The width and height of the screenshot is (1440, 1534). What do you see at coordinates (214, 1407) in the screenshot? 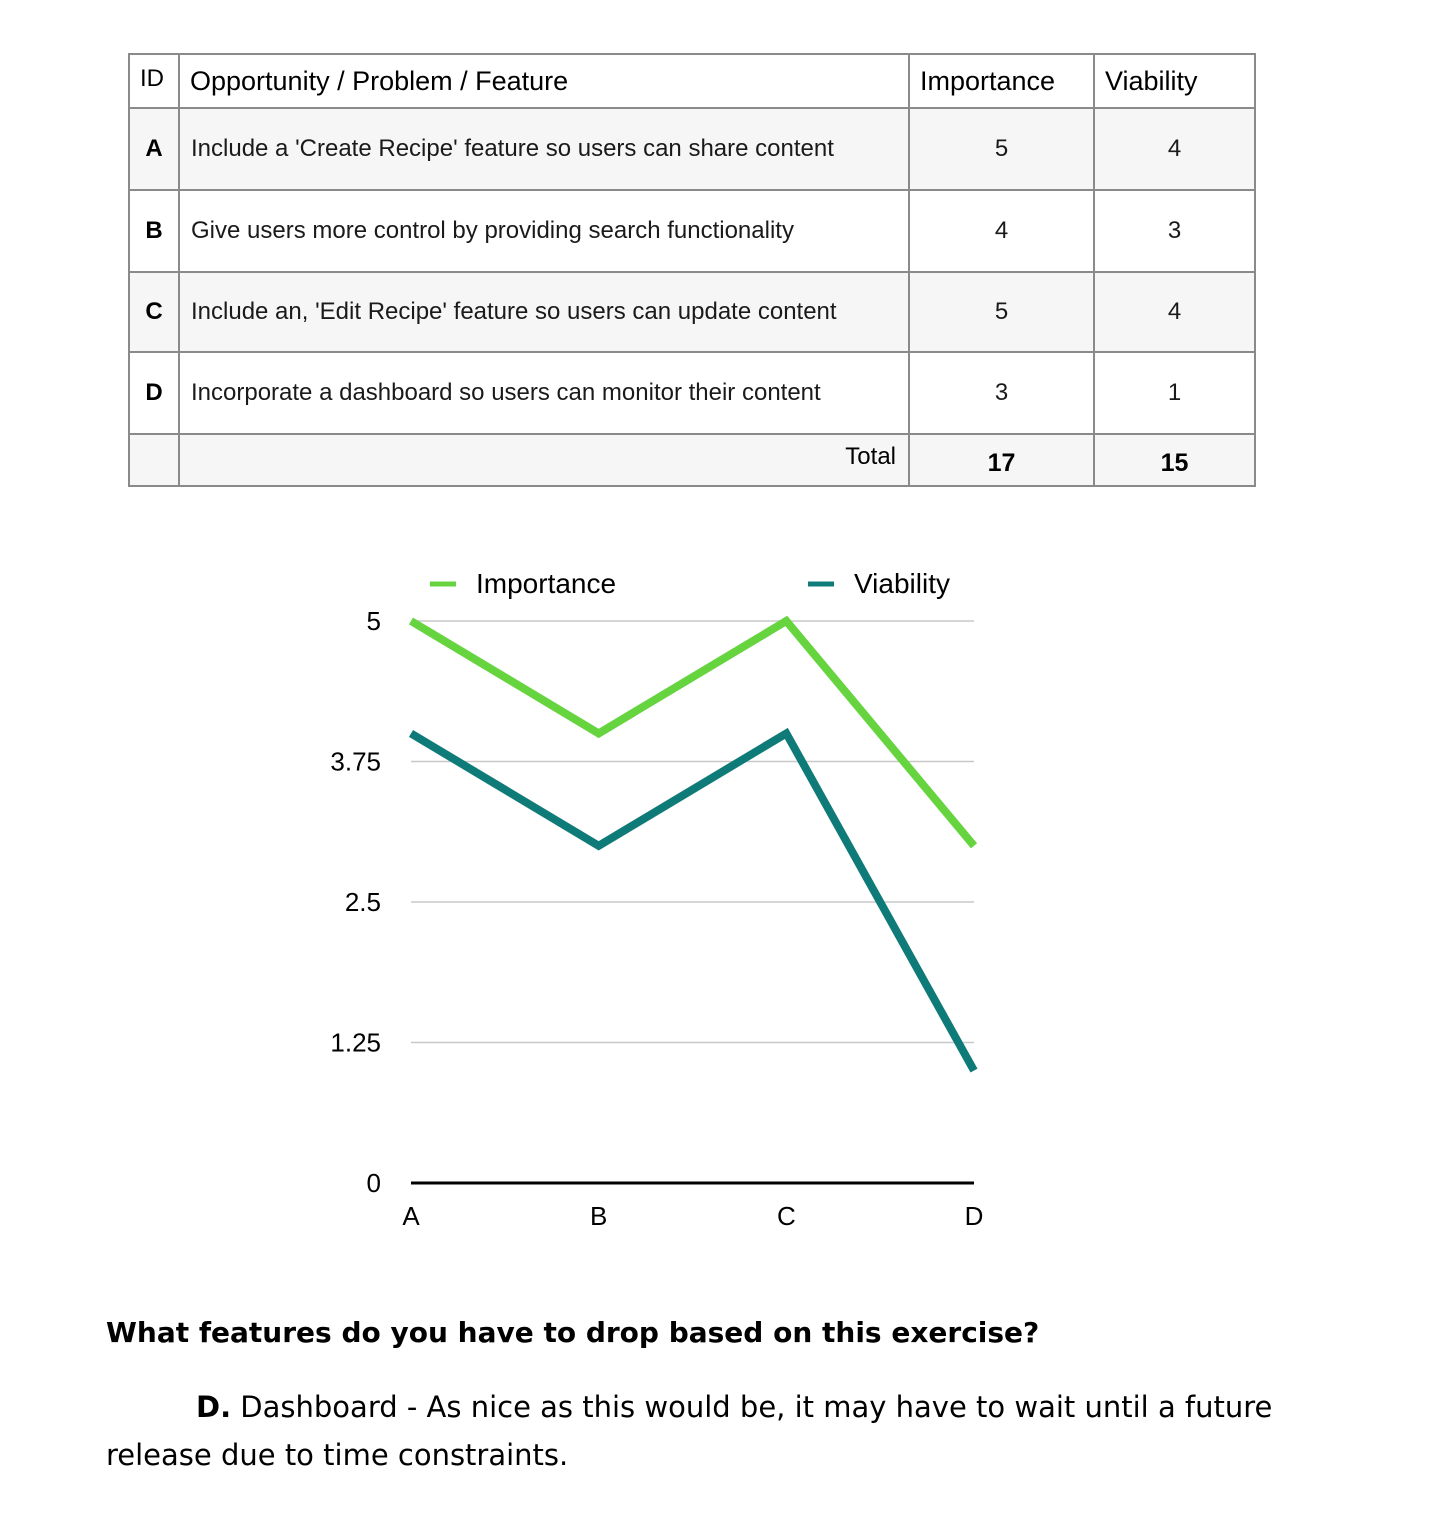
I see `answer-letter: D.` at bounding box center [214, 1407].